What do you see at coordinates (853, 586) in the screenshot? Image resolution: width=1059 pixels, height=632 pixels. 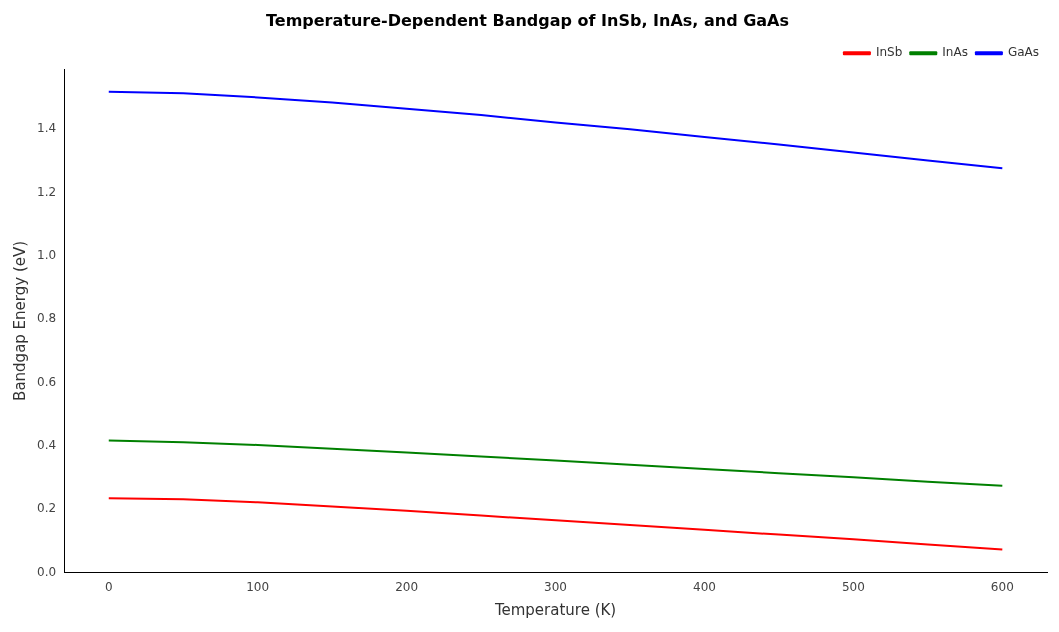 I see `x-tick-label: 500` at bounding box center [853, 586].